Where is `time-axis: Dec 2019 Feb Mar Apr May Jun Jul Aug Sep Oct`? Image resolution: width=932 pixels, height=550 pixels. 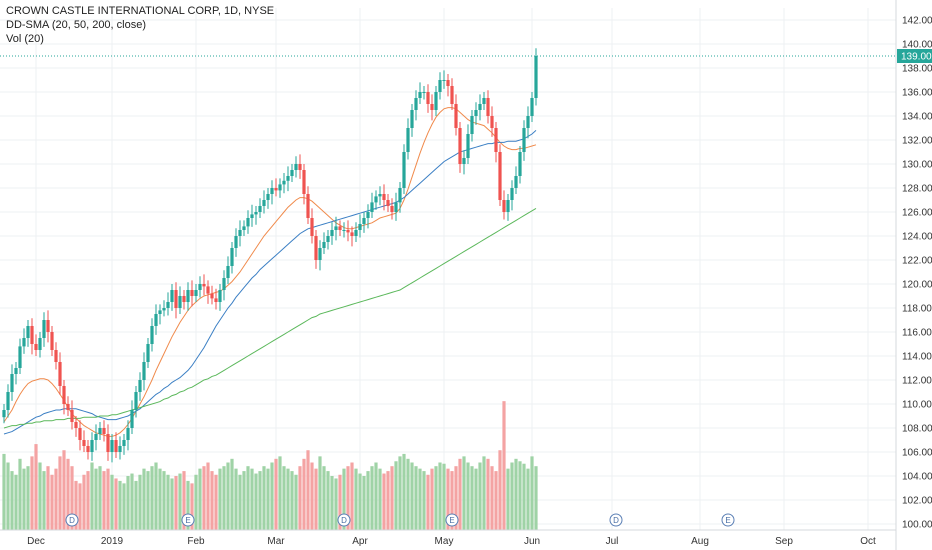
time-axis: Dec 2019 Feb Mar Apr May Jun Jul Aug Sep Oct is located at coordinates (448, 538).